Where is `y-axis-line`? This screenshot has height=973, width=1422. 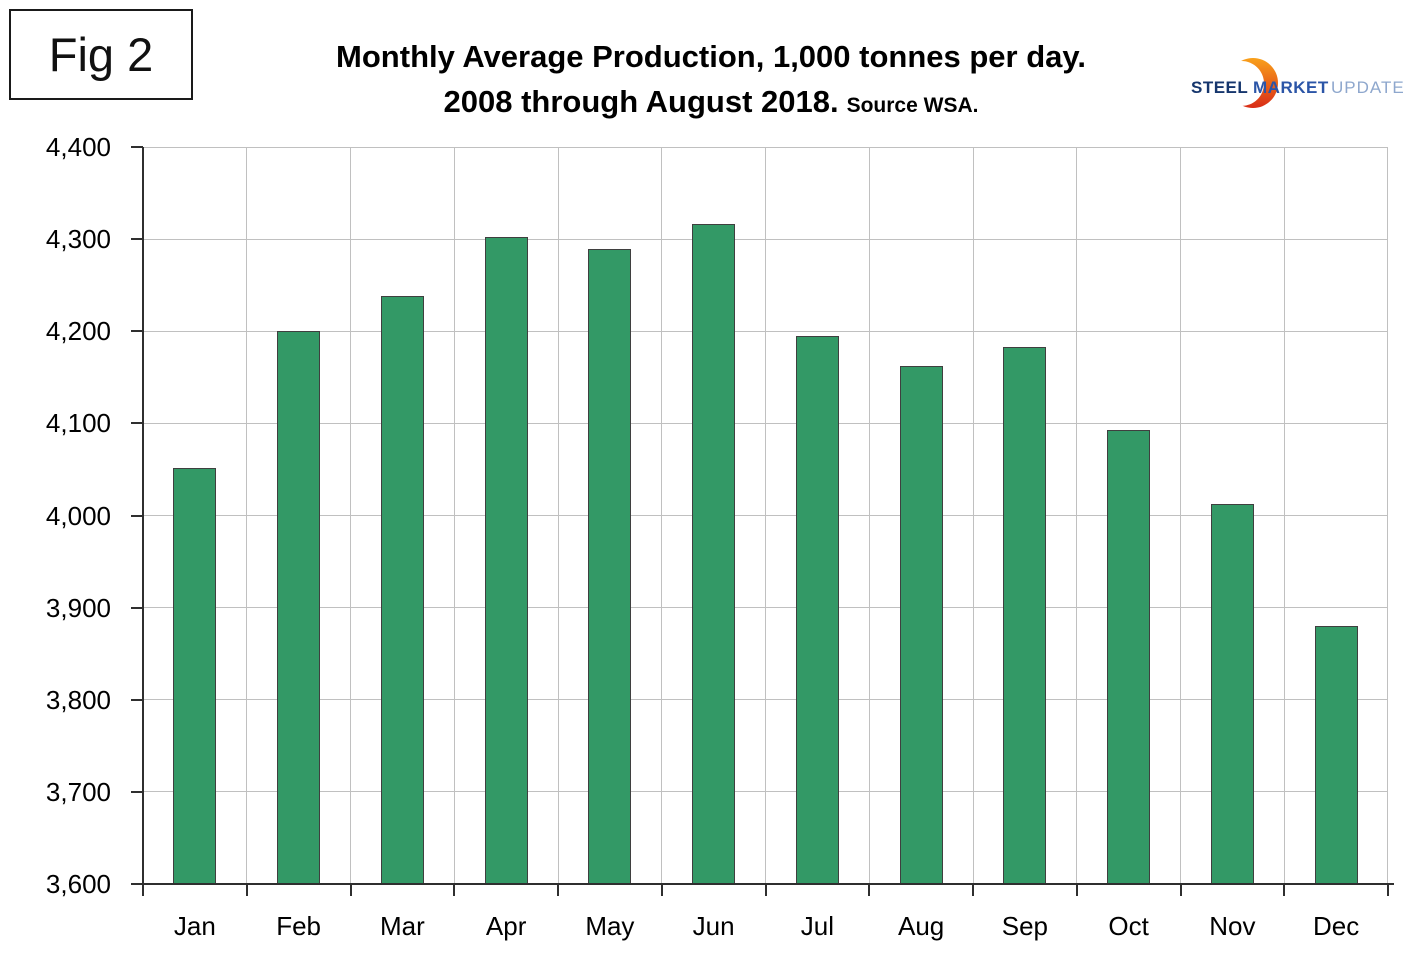 y-axis-line is located at coordinates (143, 521).